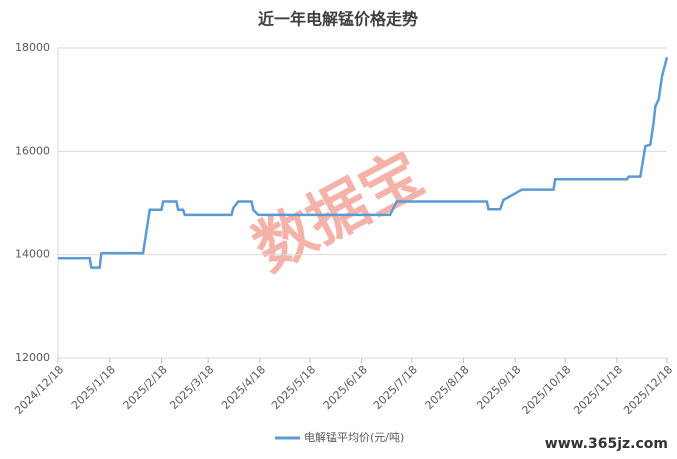 The image size is (677, 459). I want to click on x-tick-label: 2025/9/18, so click(498, 387).